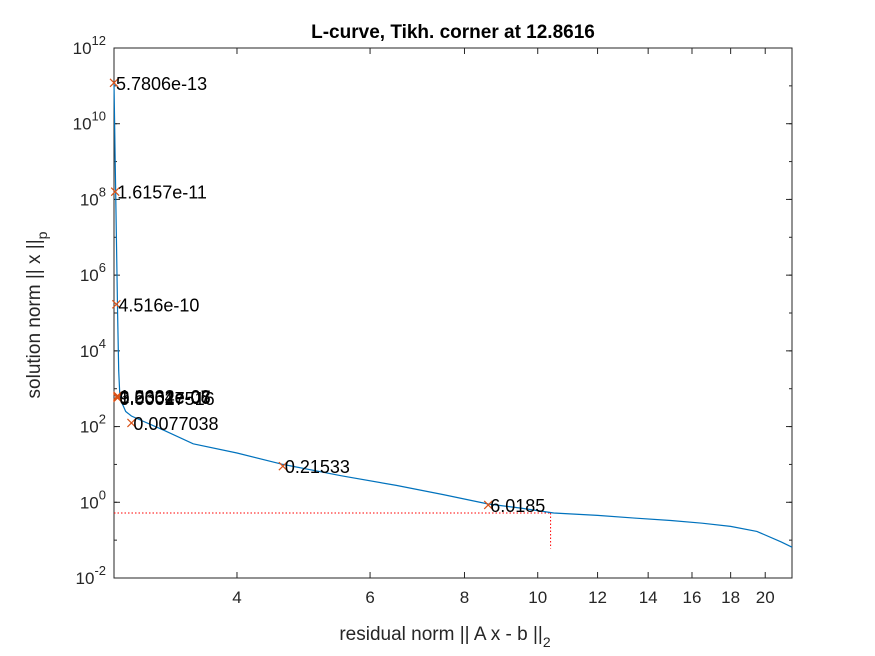  Describe the element at coordinates (89, 45) in the screenshot. I see `y-tick-label: 10¹²` at that location.